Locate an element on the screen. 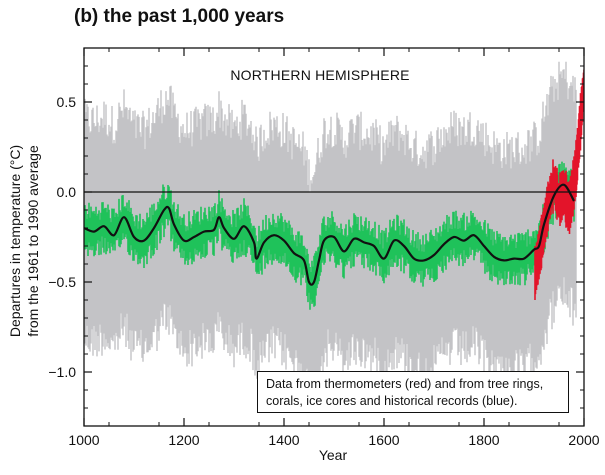  chart-title: (b) the past 1,000 years is located at coordinates (179, 16).